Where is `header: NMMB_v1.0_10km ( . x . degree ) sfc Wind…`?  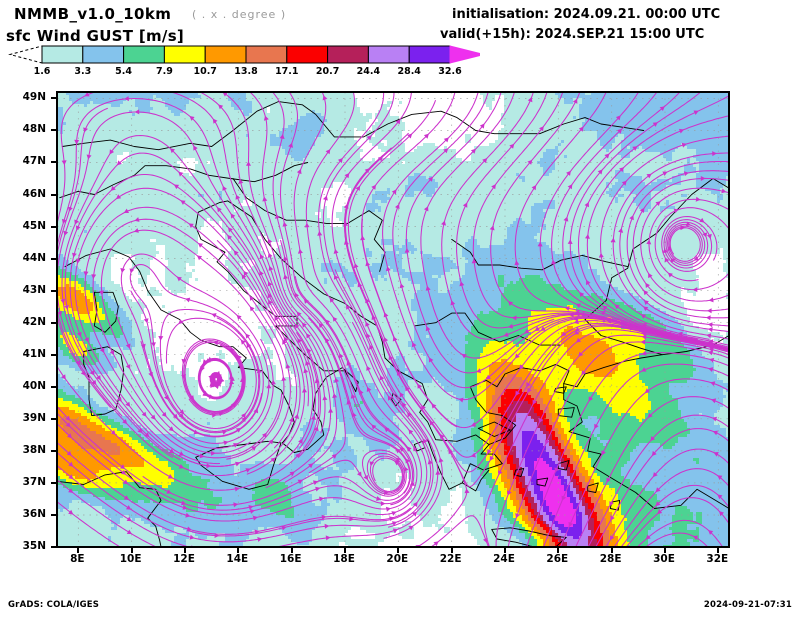 header: NMMB_v1.0_10km ( . x . degree ) sfc Wind… is located at coordinates (400, 43).